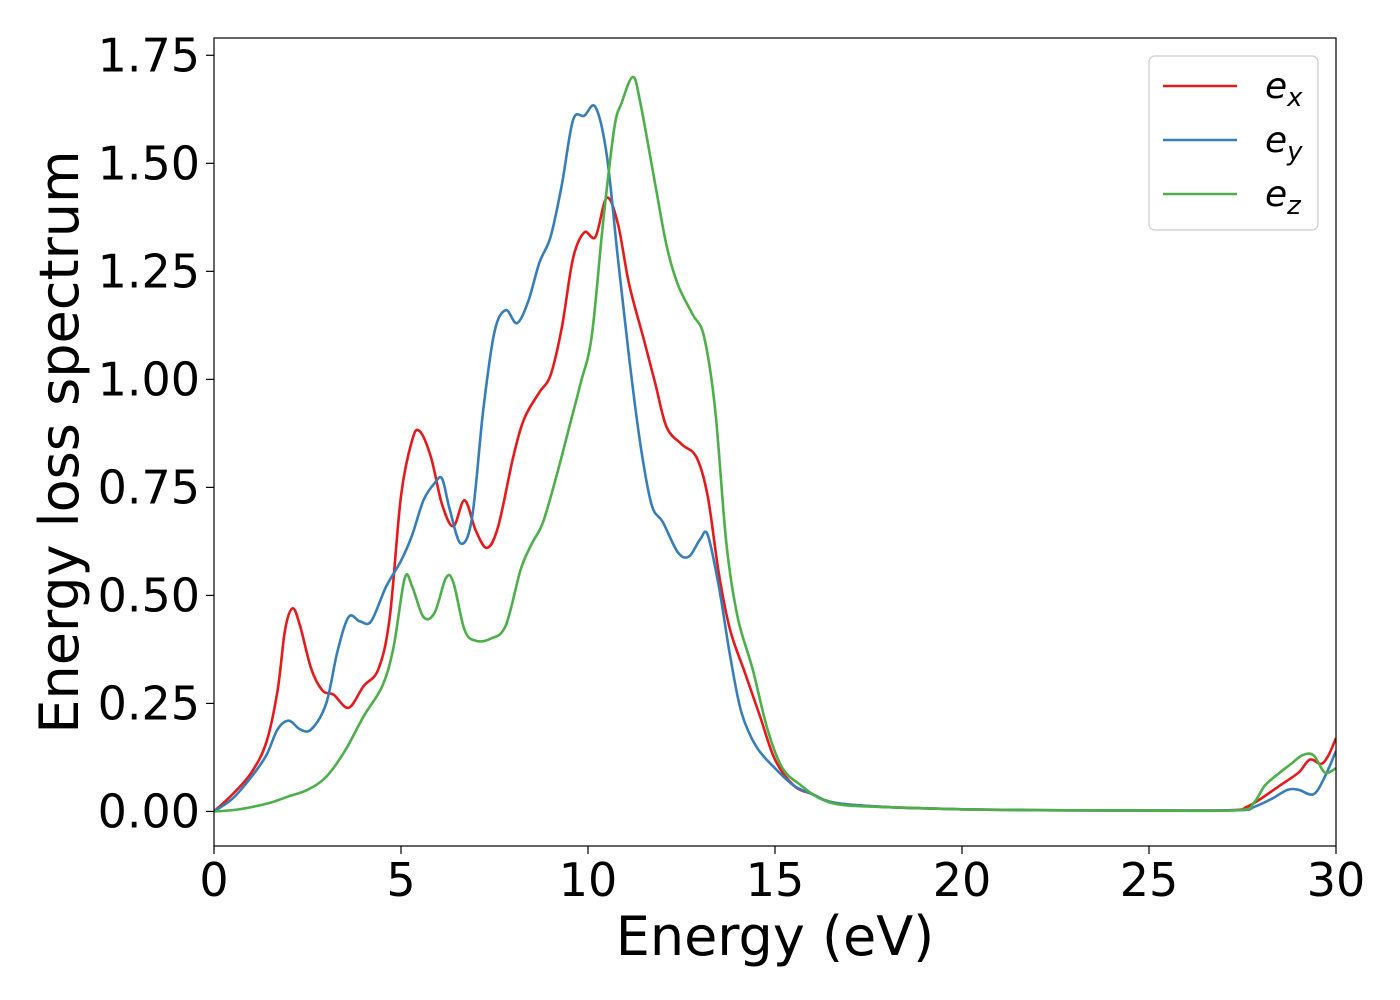 This screenshot has height=1000, width=1400. I want to click on y-axis-ticks: 0.00 0.25 0.50 0.75 1.00 1.25 1.50 1.75, so click(156, 433).